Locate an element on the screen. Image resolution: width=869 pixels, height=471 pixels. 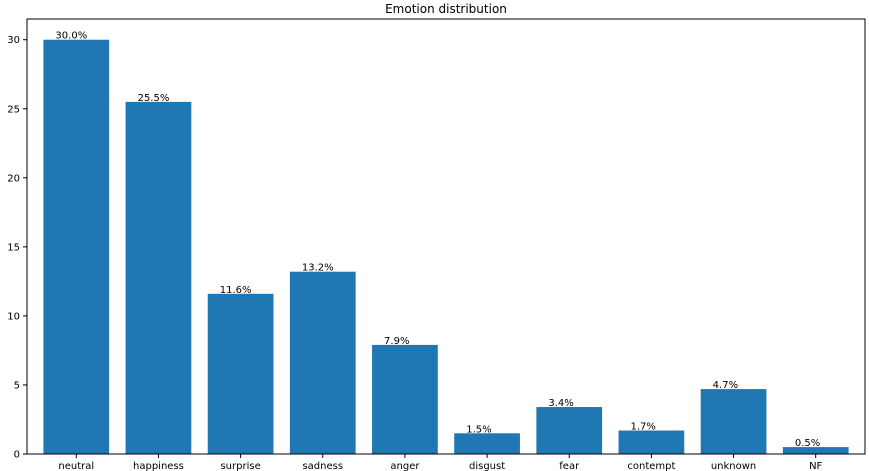
y-tick-label: 0 is located at coordinates (17, 455).